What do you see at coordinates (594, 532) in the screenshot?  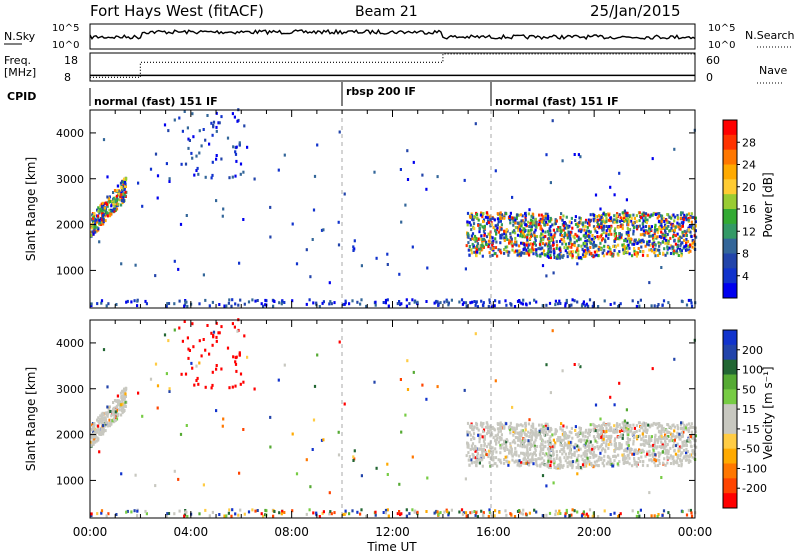 I see `x-tick-label: 20:00` at bounding box center [594, 532].